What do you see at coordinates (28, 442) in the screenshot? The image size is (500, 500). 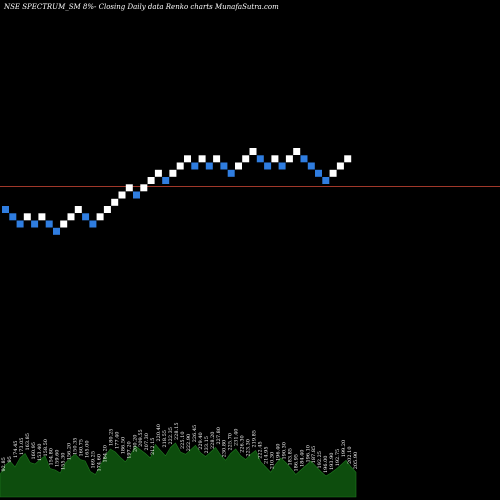 I see `volume-label: 163.85` at bounding box center [28, 442].